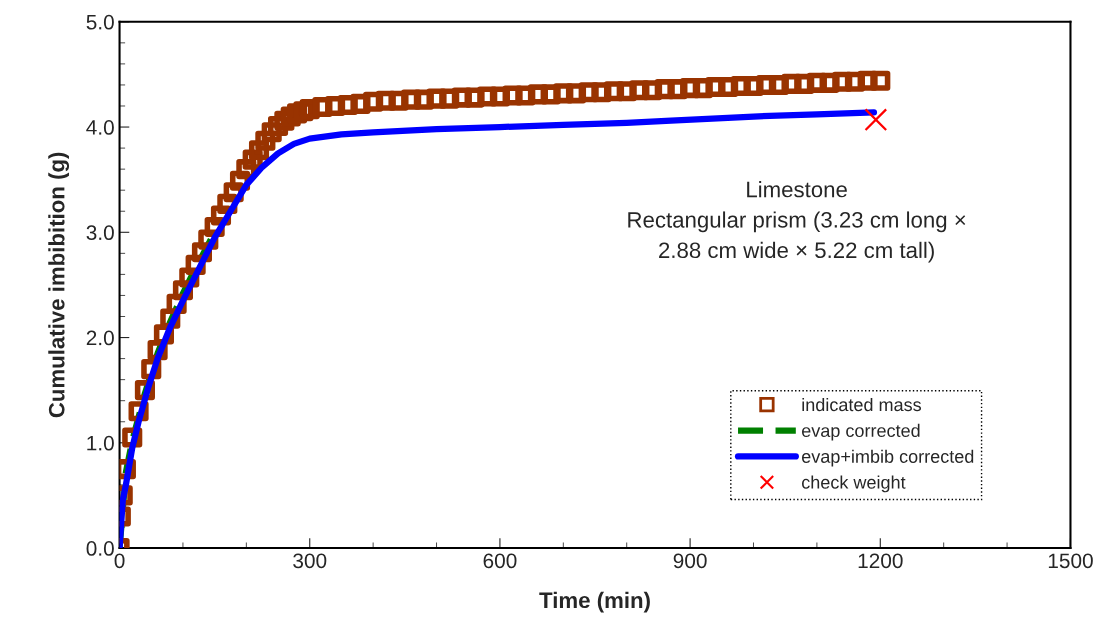 The image size is (1107, 641). What do you see at coordinates (594, 602) in the screenshot?
I see `x-axis-title: Time (min)` at bounding box center [594, 602].